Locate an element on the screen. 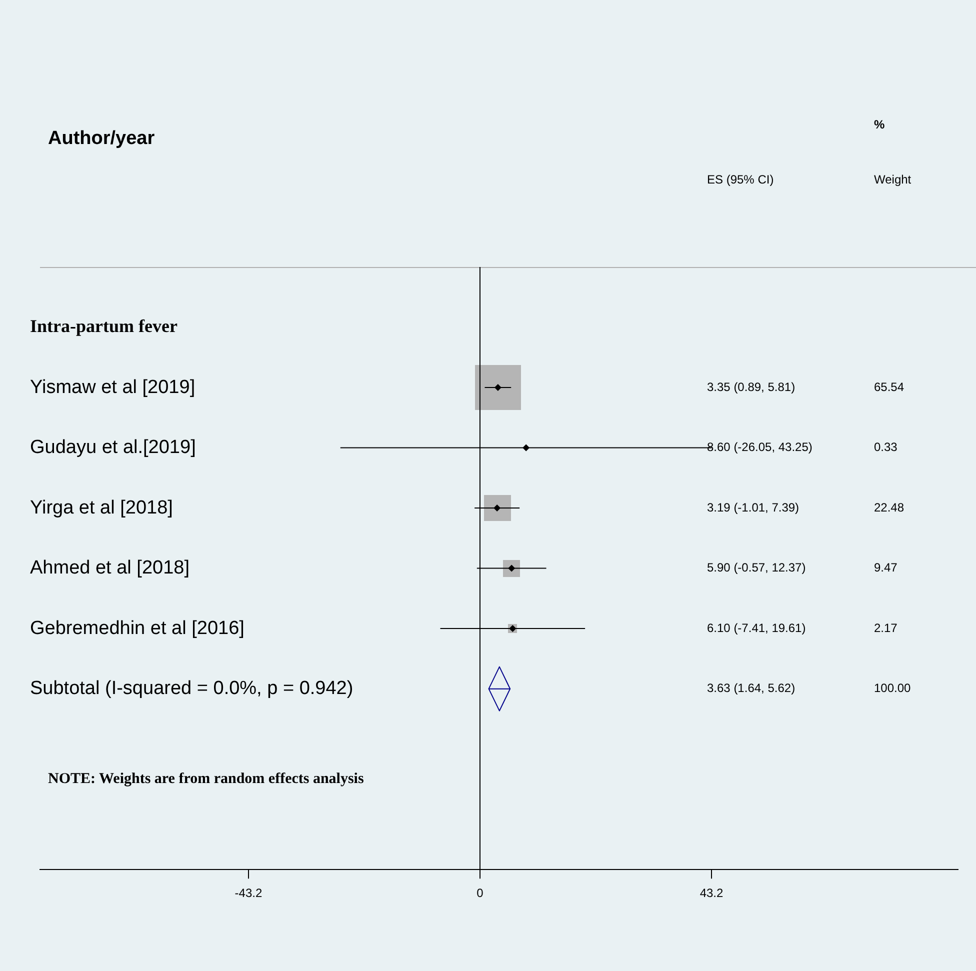 Image resolution: width=976 pixels, height=971 pixels. annotation: 100.00 is located at coordinates (893, 688).